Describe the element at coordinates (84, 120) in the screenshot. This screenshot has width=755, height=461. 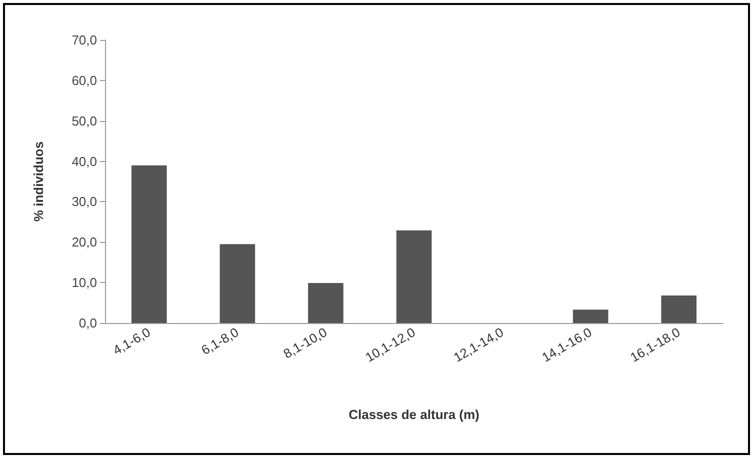
I see `y-tick-label: 50,0` at that location.